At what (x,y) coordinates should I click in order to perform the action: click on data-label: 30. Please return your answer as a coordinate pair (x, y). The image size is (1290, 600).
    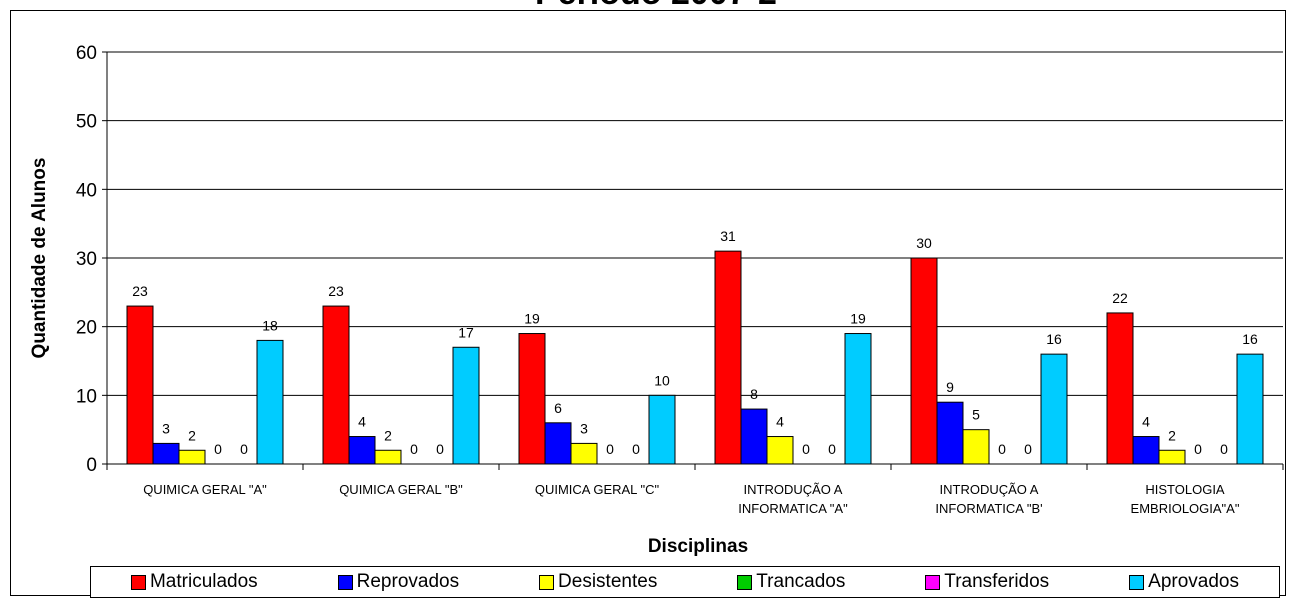
    Looking at the image, I should click on (924, 243).